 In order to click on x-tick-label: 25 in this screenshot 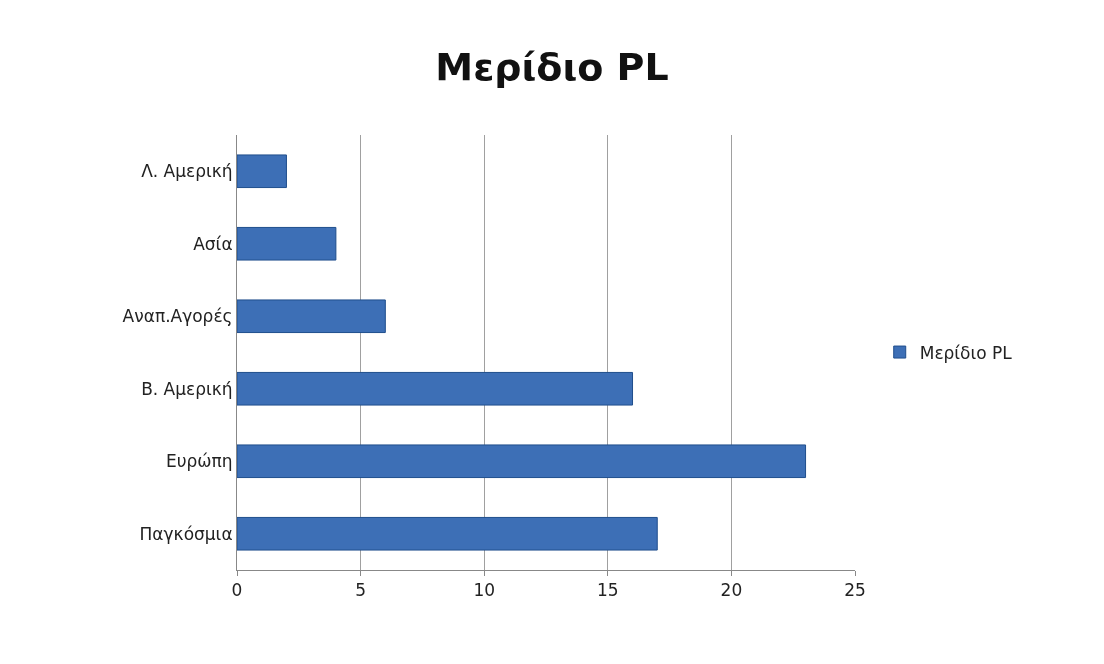, I will do `click(855, 590)`.